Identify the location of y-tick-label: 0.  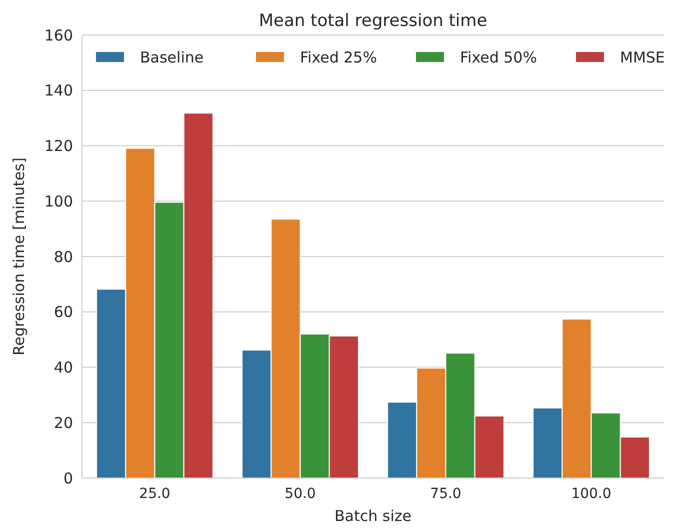
(68, 478).